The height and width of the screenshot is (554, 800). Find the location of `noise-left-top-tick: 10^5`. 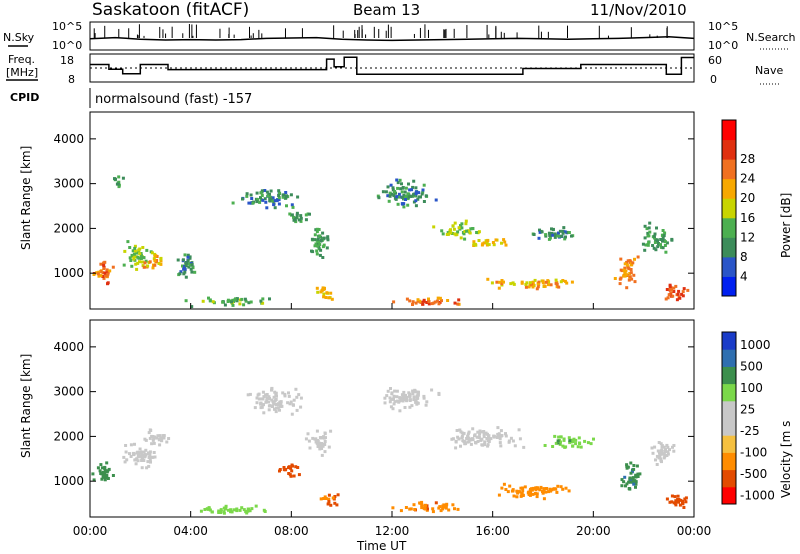

noise-left-top-tick: 10^5 is located at coordinates (67, 26).